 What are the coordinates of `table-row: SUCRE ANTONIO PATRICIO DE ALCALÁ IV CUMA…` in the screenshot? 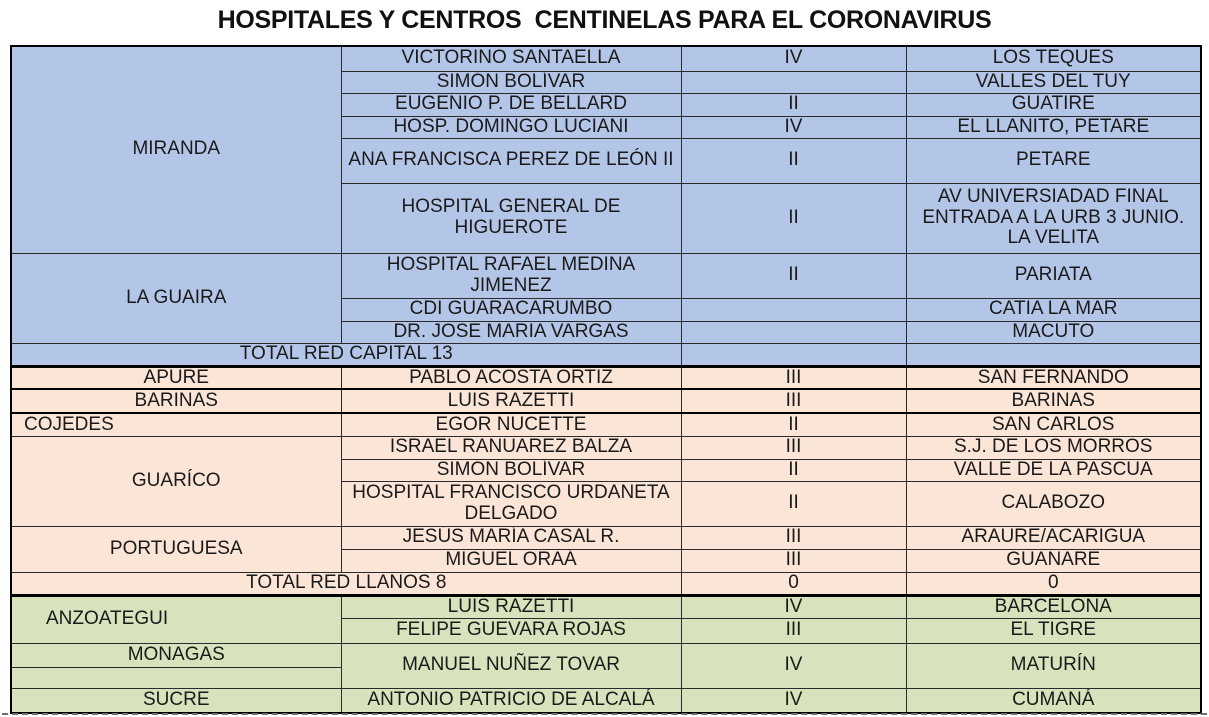 It's located at (606, 700).